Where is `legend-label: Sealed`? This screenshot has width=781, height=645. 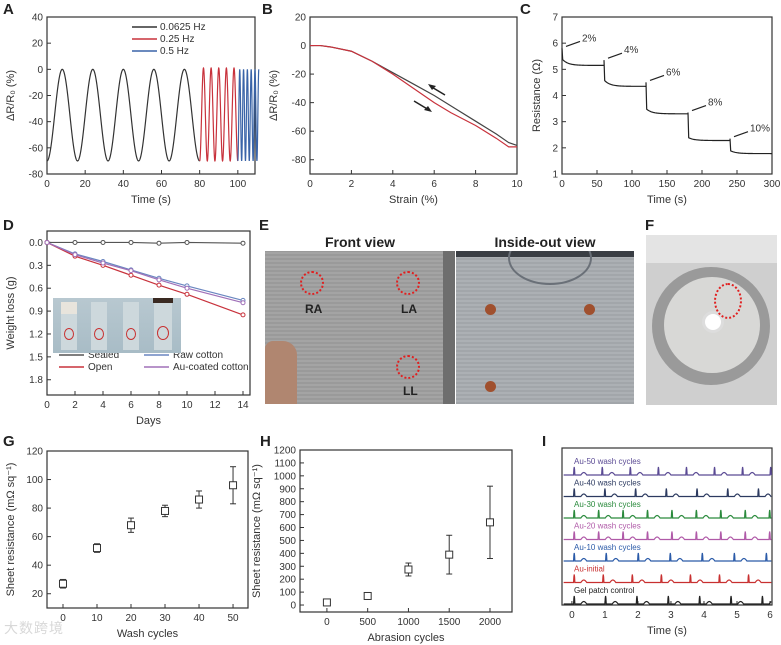
legend-label: Sealed is located at coordinates (103, 355).